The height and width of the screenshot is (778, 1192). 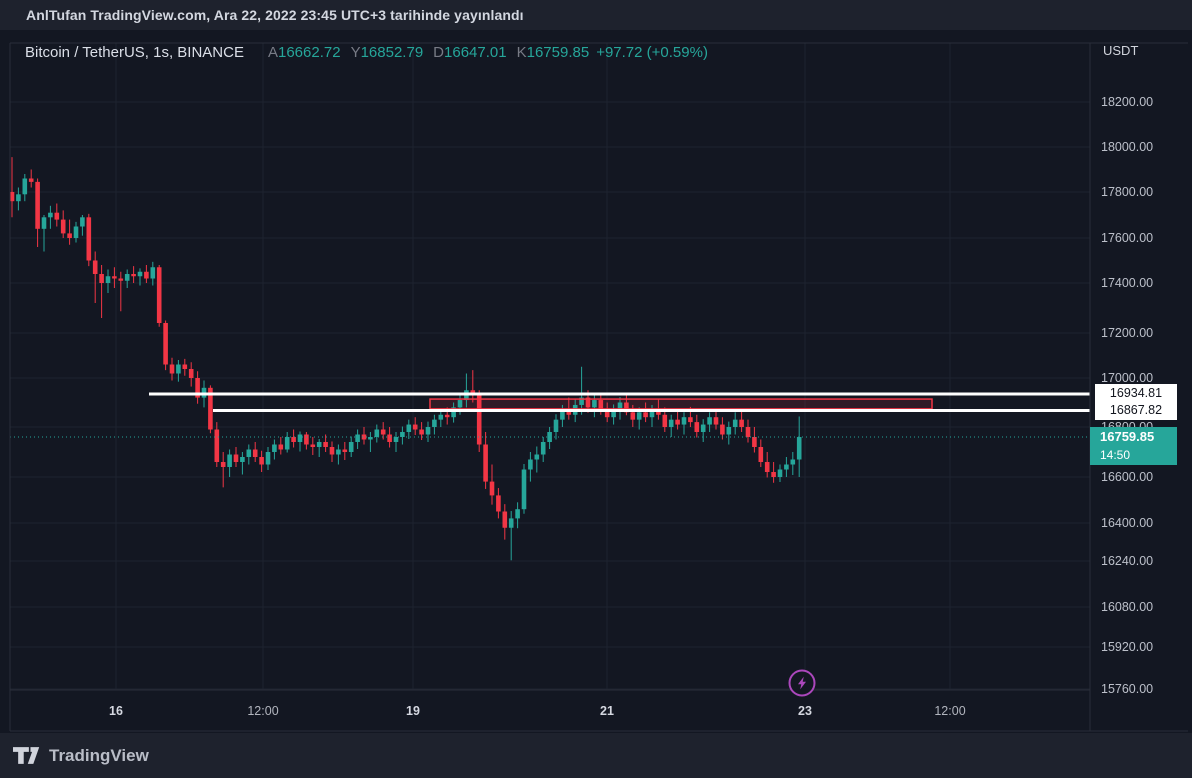 I want to click on tradingview-logo-text: TradingView, so click(x=99, y=755).